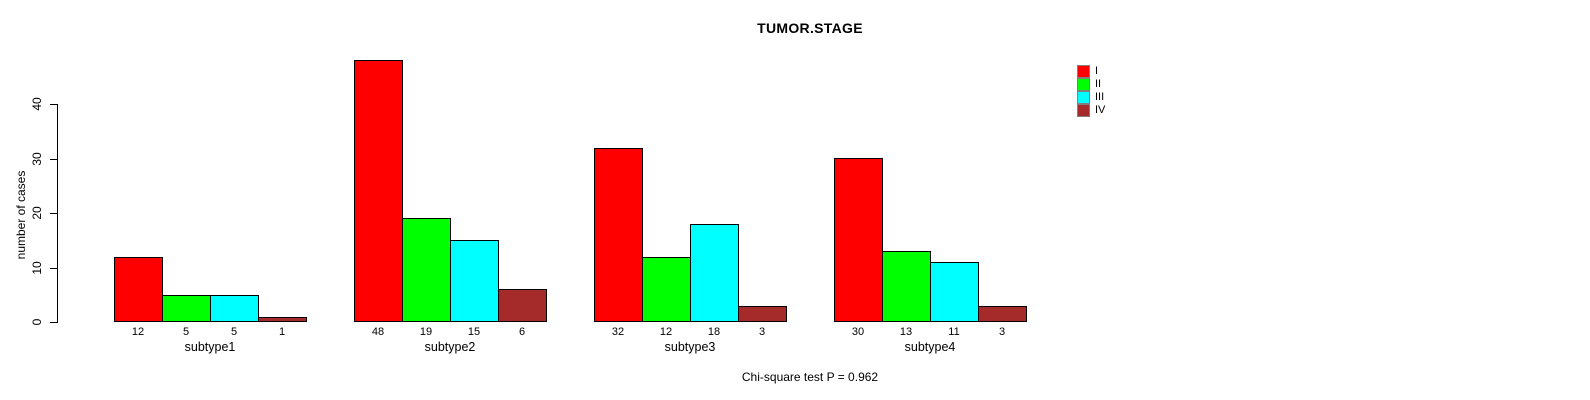  What do you see at coordinates (37, 104) in the screenshot?
I see `y-tick-label: 40` at bounding box center [37, 104].